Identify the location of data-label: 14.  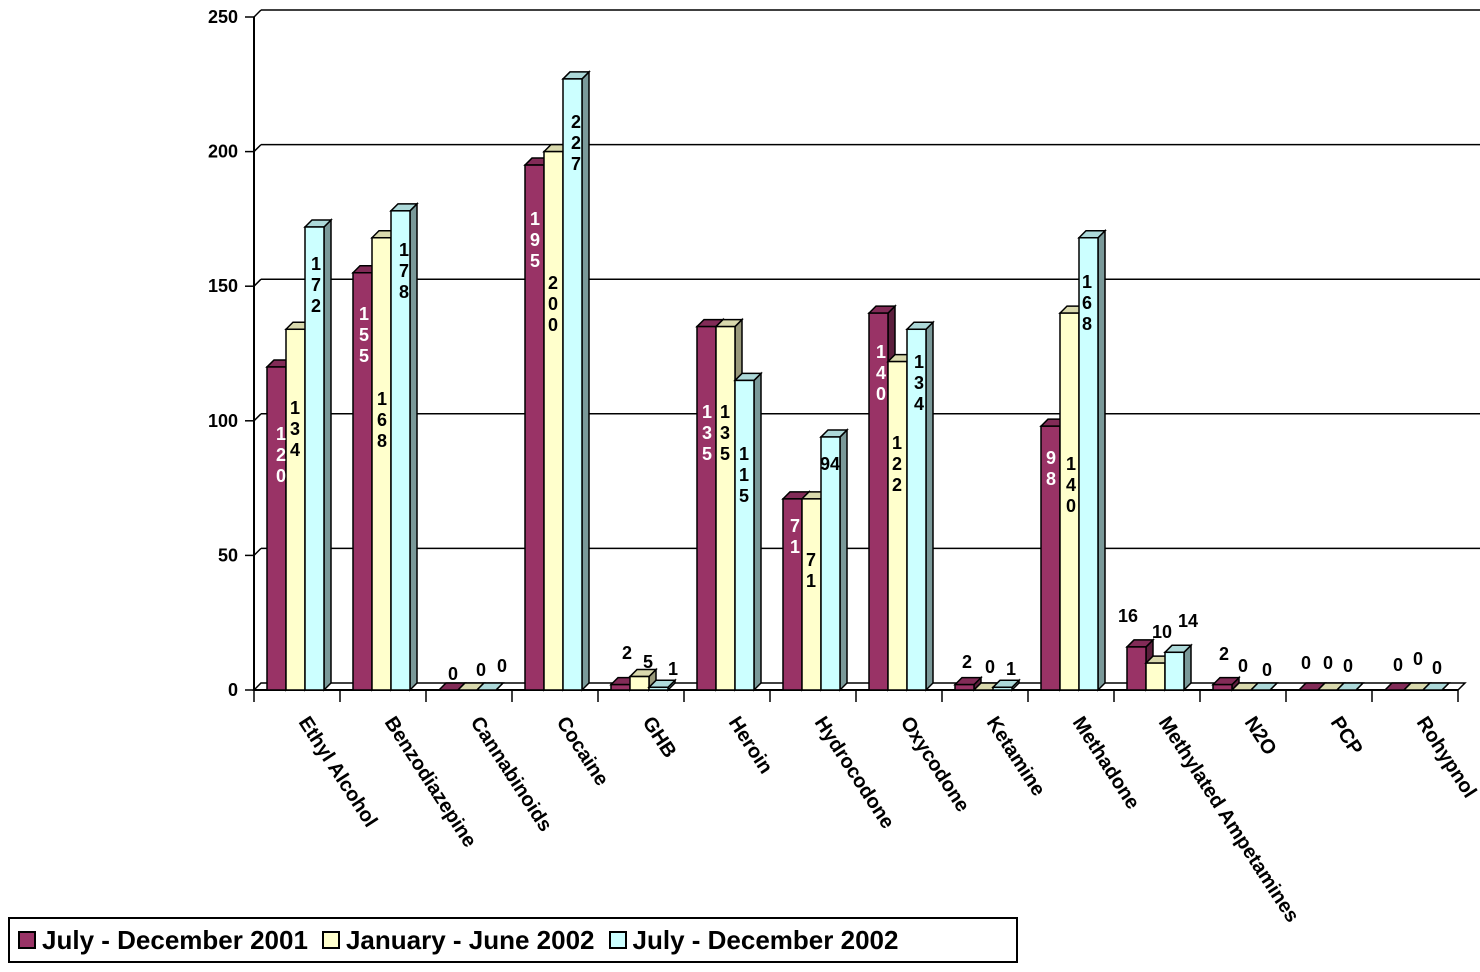
(1188, 621).